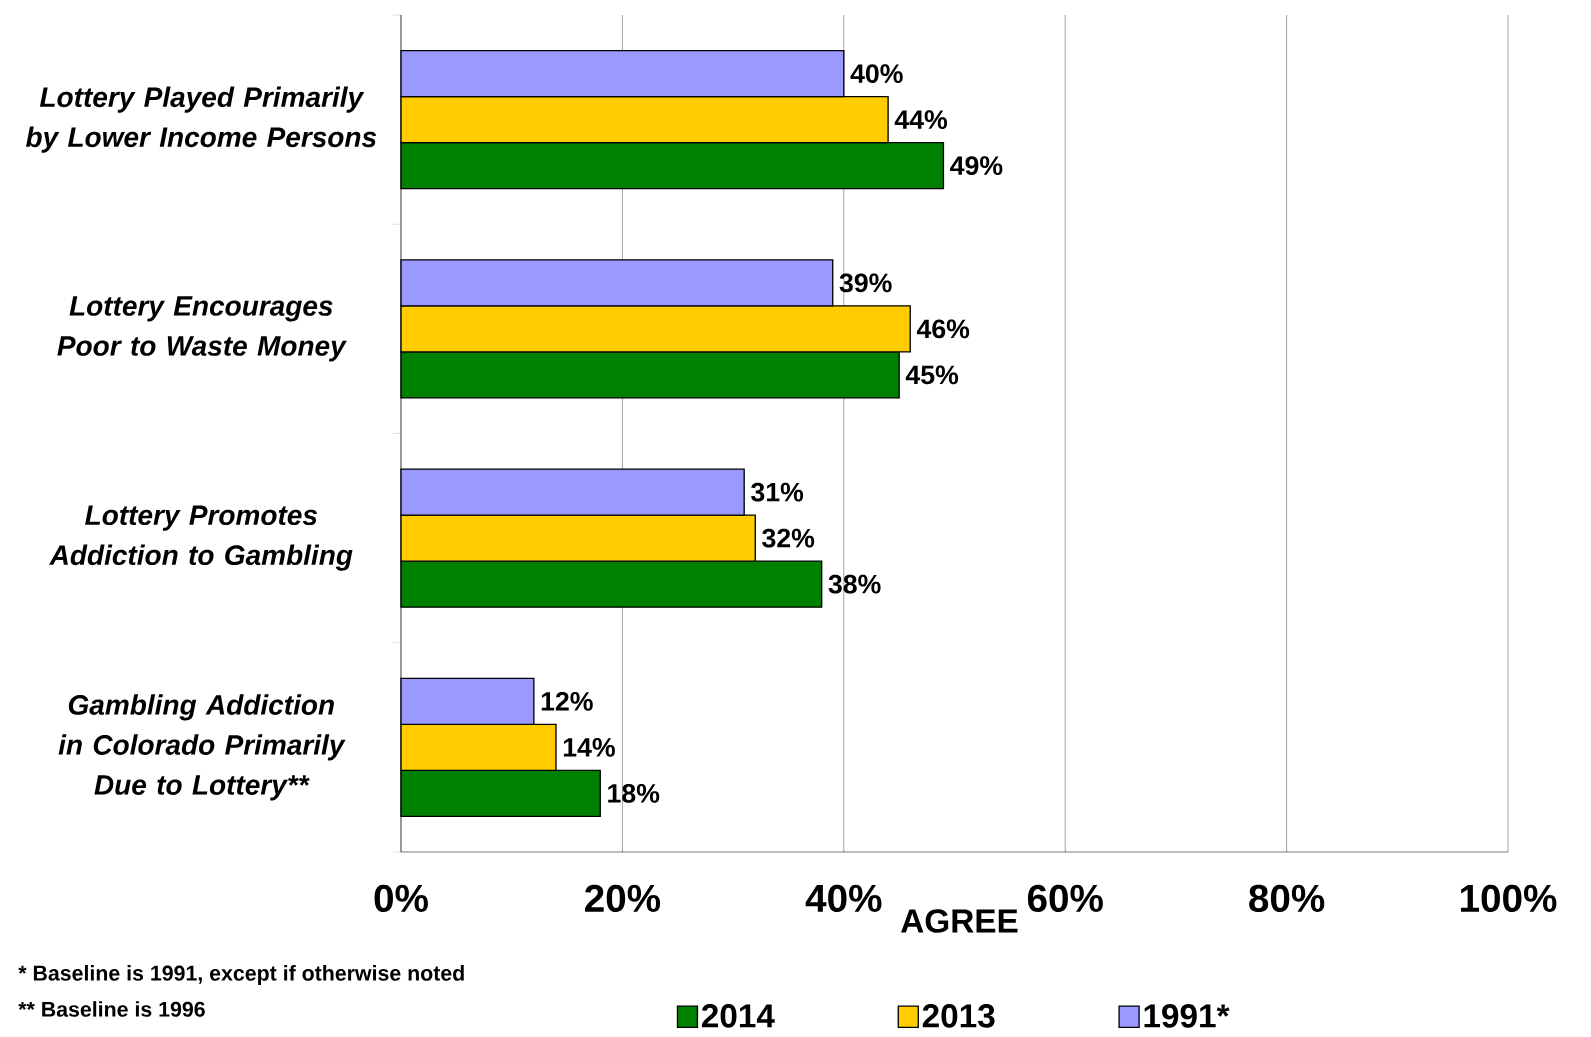 The image size is (1591, 1037). Describe the element at coordinates (959, 921) in the screenshot. I see `x-axis-title: AGREE` at that location.